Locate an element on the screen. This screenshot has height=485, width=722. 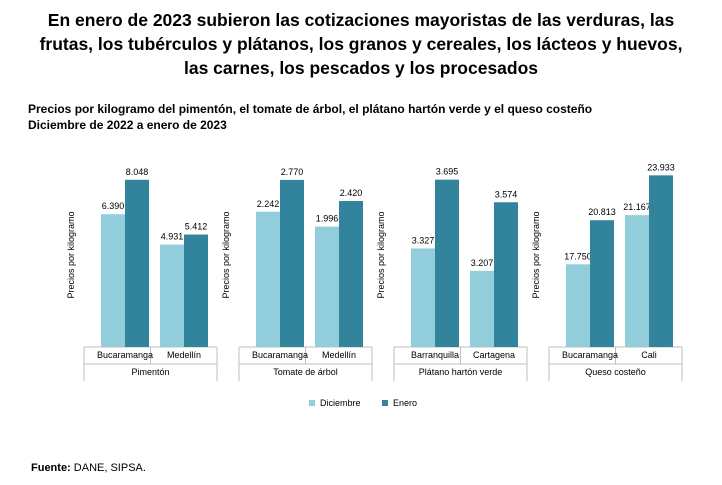
subtitle-line-2: Diciembre de 2022 a enero de 2023 is located at coordinates (127, 125).